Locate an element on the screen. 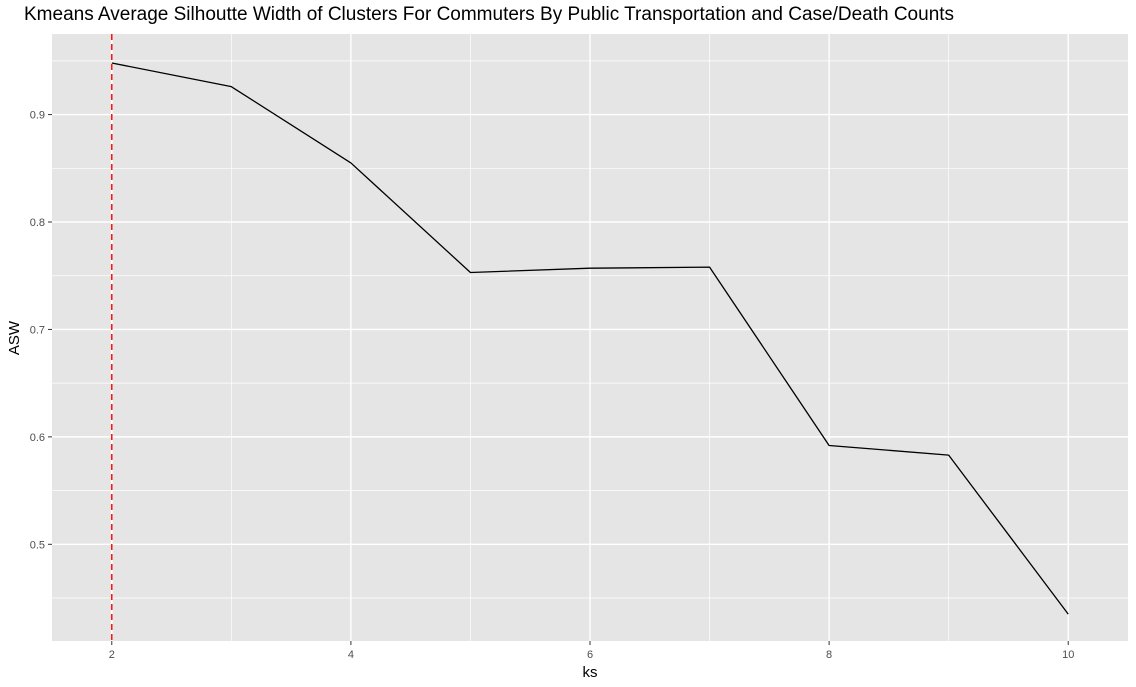  y-tick-label: 0.7 is located at coordinates (37, 330).